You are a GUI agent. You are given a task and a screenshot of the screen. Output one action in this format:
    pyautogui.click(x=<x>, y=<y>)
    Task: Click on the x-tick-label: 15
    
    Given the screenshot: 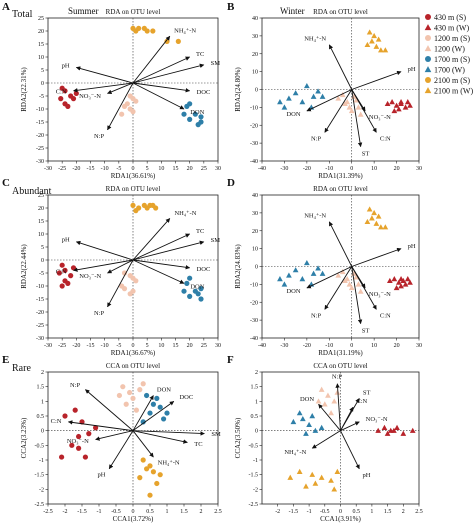 What is the action you would take?
    pyautogui.click(x=176, y=346)
    